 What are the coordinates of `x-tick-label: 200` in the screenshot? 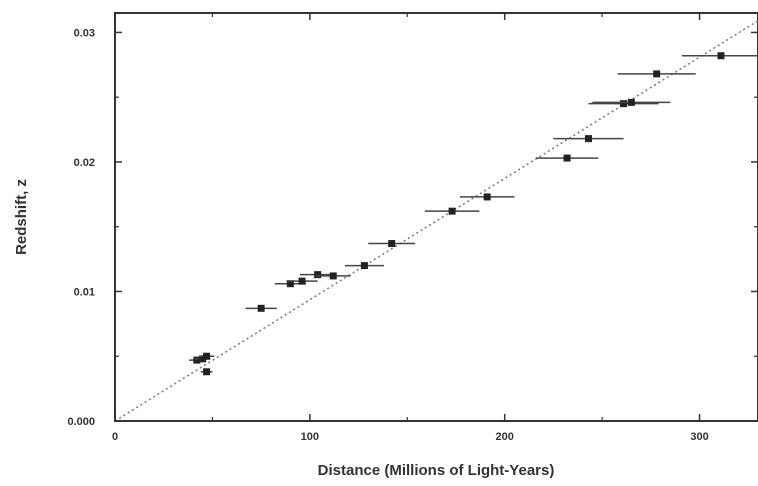 It's located at (505, 437).